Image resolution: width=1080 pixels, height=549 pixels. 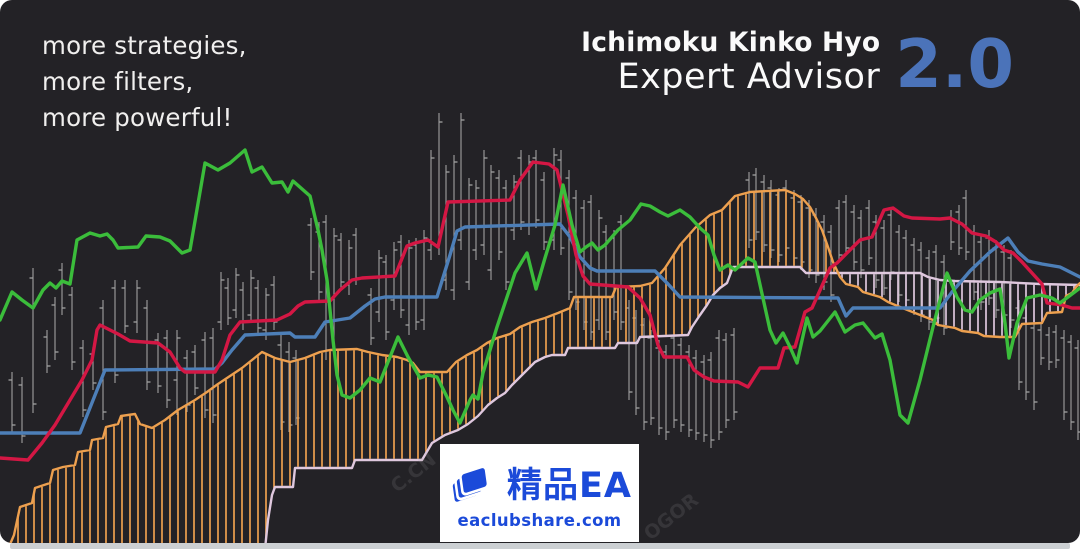 I want to click on watermark-badge: 精品EA eaclubshare.com, so click(x=539, y=493).